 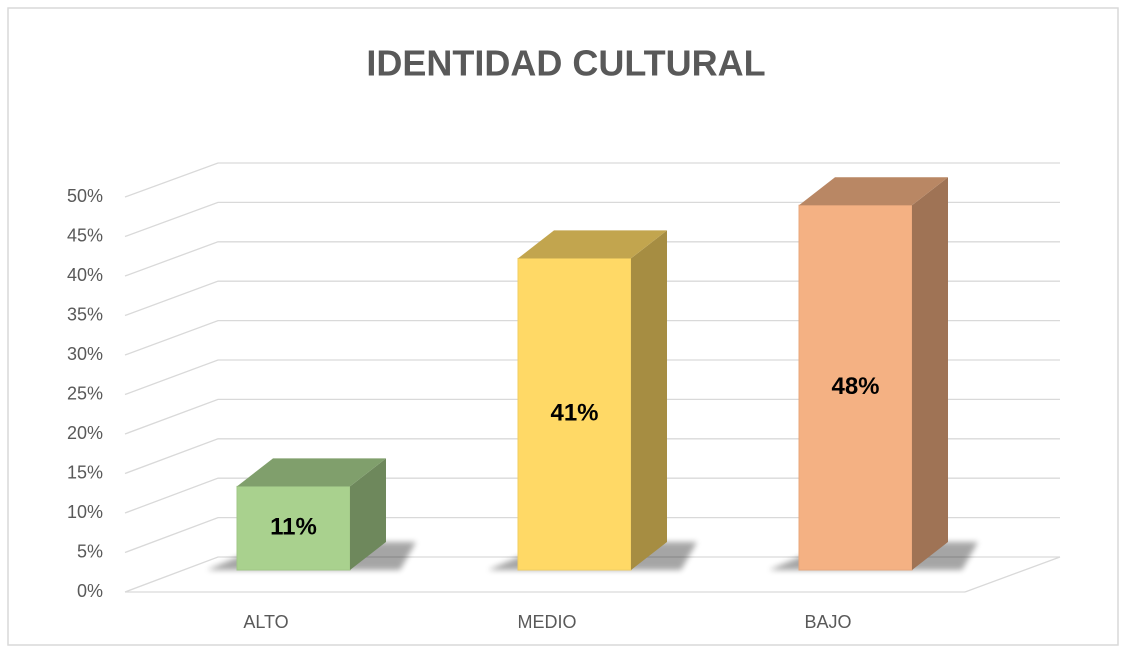 I want to click on chart-title: IDENTIDAD CULTURAL, so click(x=565, y=63).